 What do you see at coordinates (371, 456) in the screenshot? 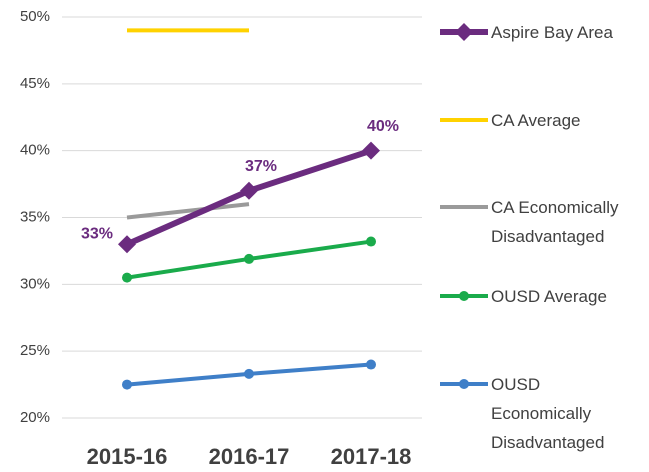
I see `x-tick-label: 2017-18` at bounding box center [371, 456].